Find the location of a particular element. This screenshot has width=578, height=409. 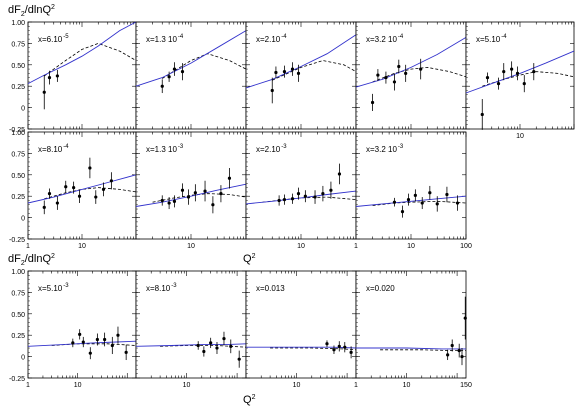

panel-x-label: x=5.10-4 is located at coordinates (491, 39).